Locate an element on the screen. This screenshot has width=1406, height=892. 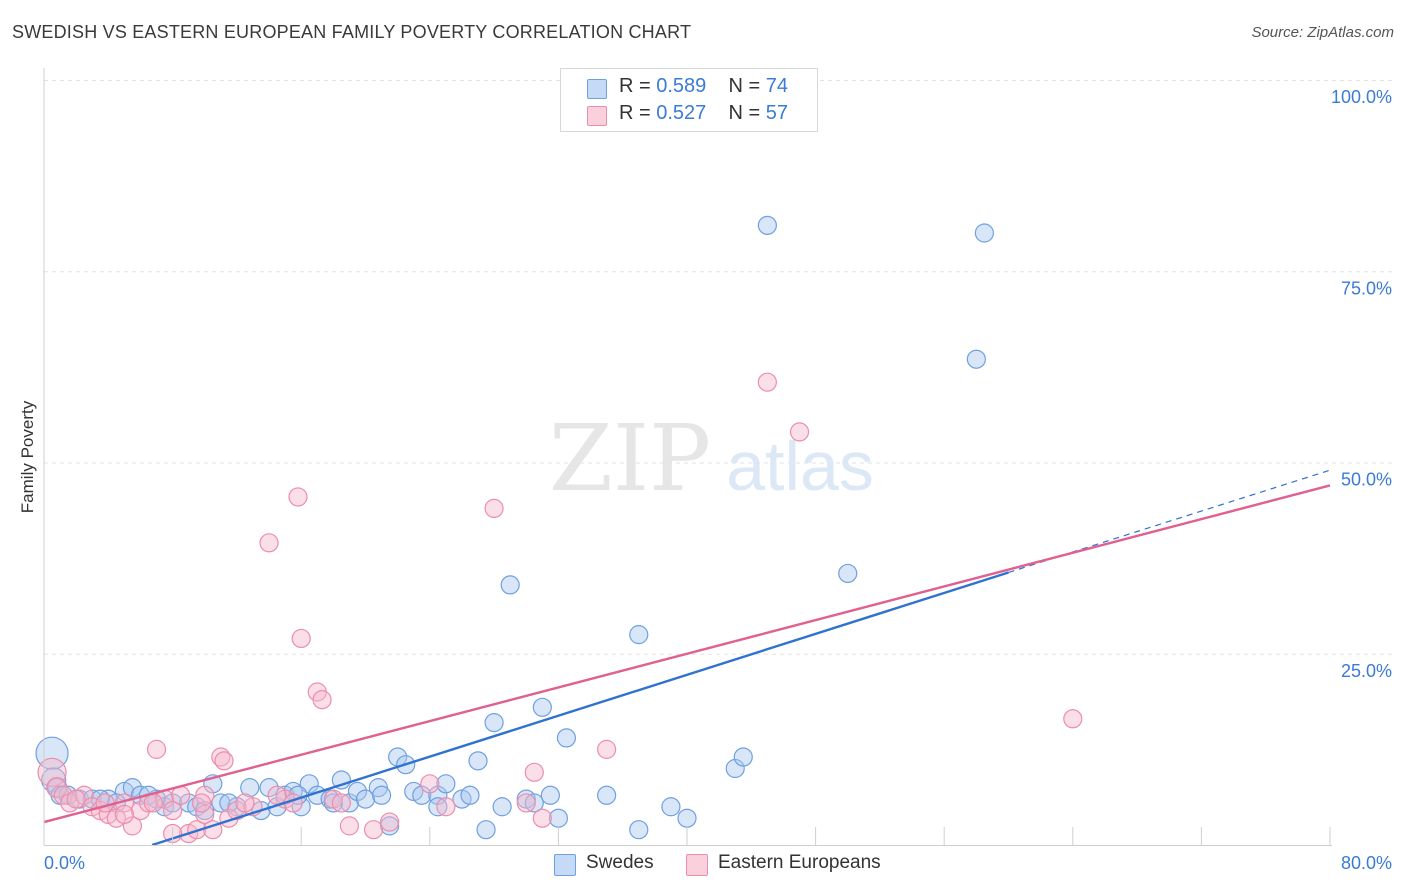
eastern-swatch-icon is located at coordinates (697, 865).